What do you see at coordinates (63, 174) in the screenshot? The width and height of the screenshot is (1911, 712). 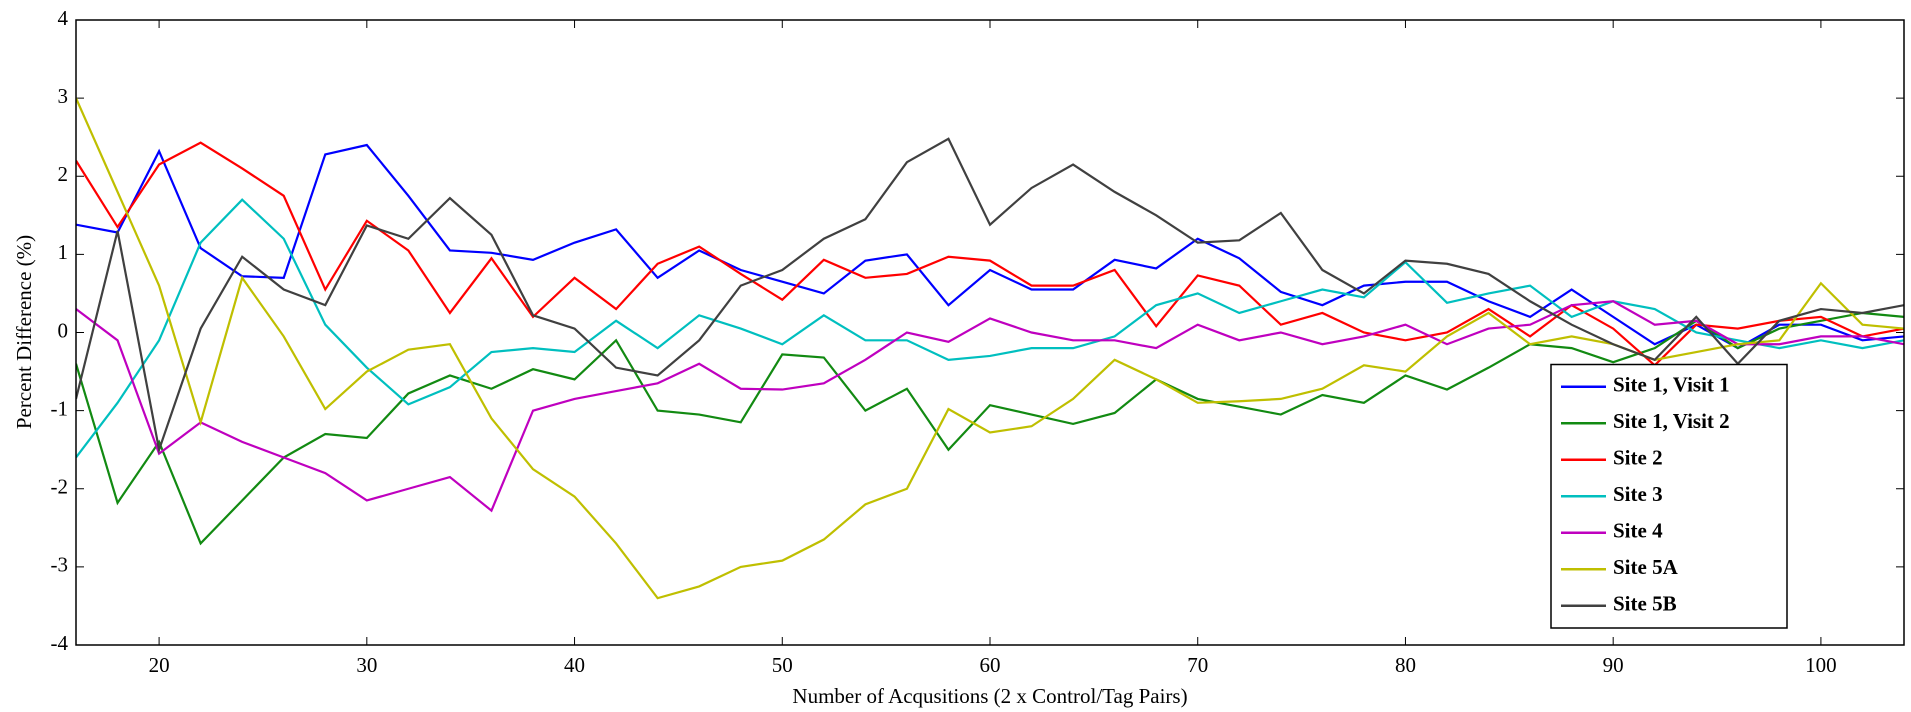 I see `y-tick-label: 2` at bounding box center [63, 174].